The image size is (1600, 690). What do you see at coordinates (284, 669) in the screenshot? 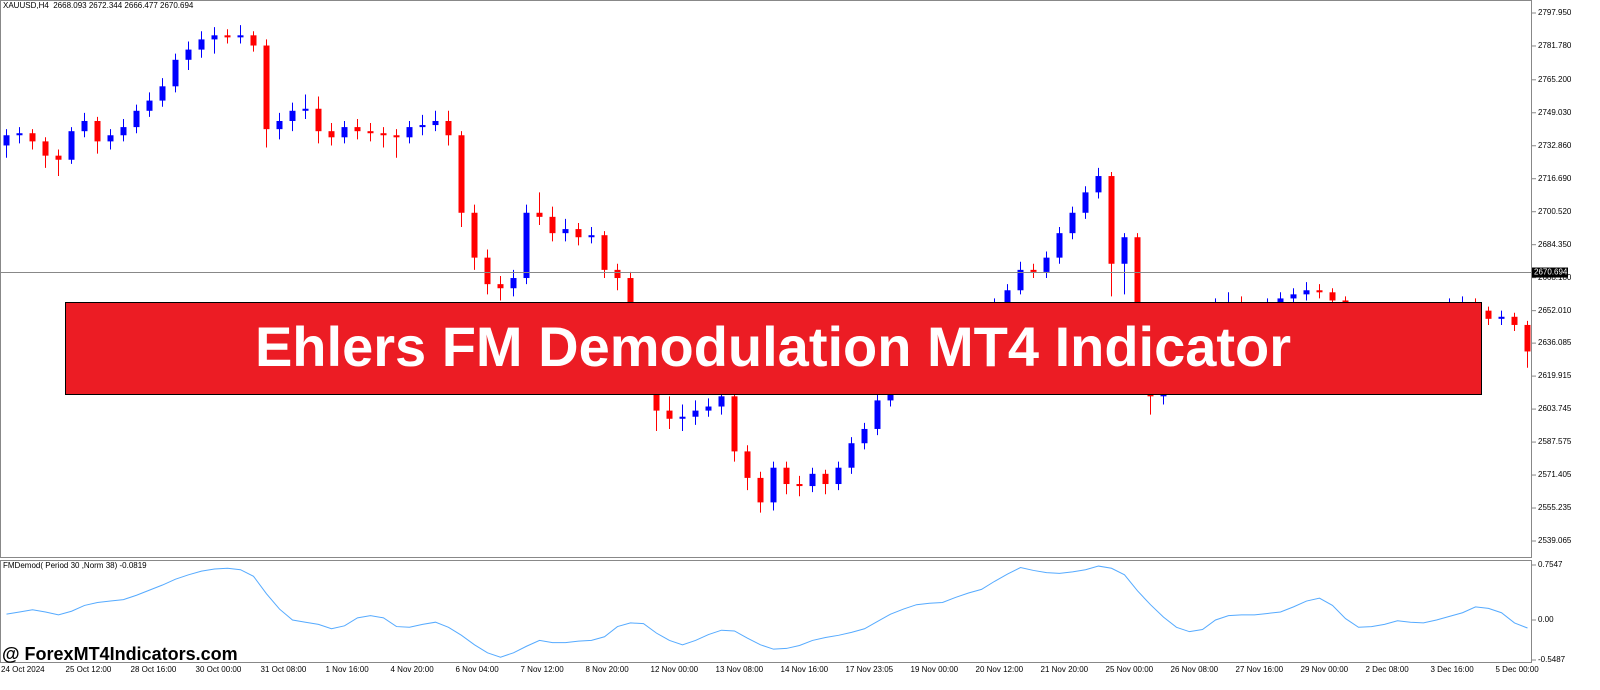
I see `x-tick-label: 31 Oct 08:00` at bounding box center [284, 669].